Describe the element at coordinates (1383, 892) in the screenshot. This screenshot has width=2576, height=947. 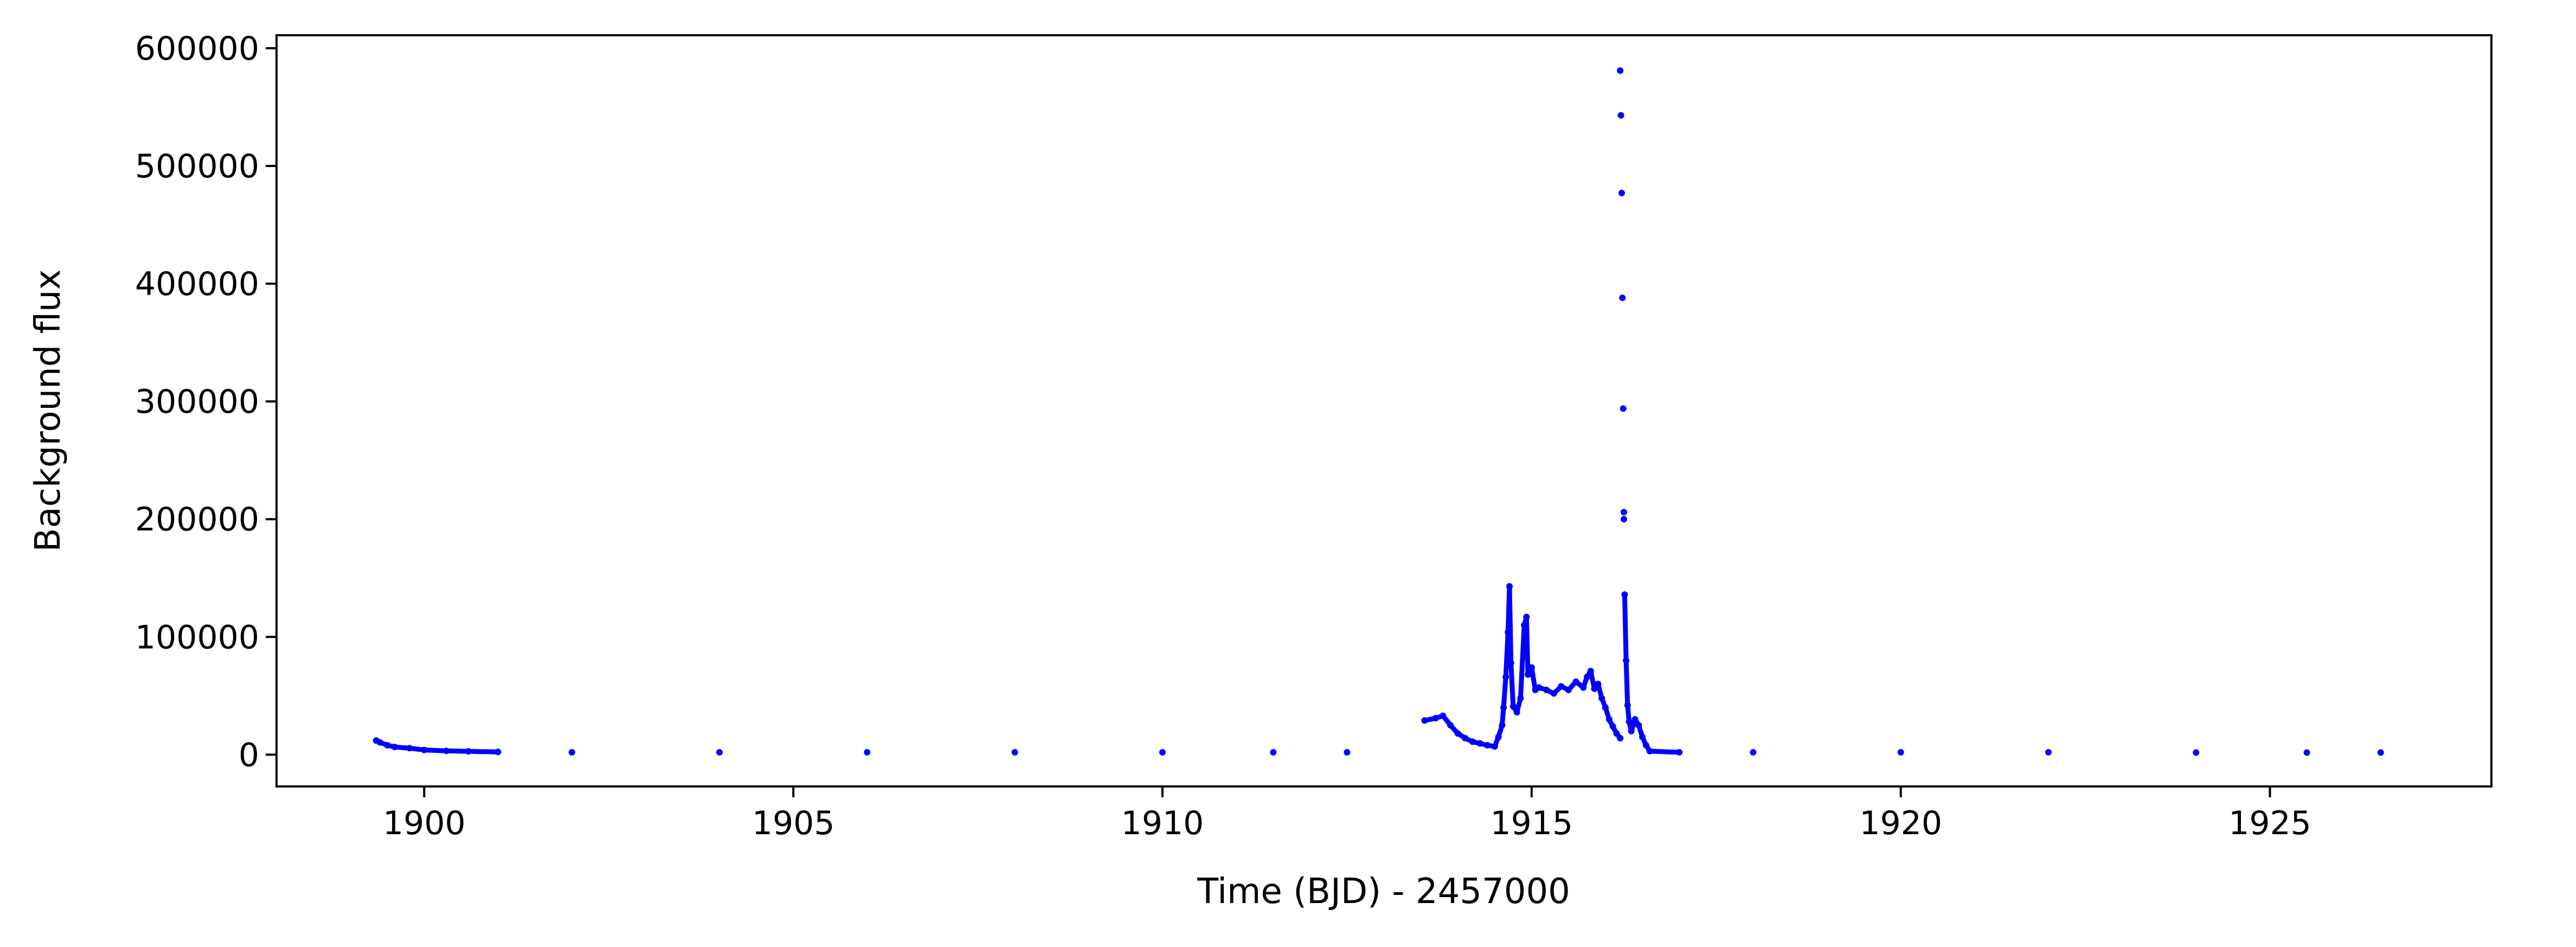
I see `x-axis-label: Time (BJD) - 2457000` at that location.